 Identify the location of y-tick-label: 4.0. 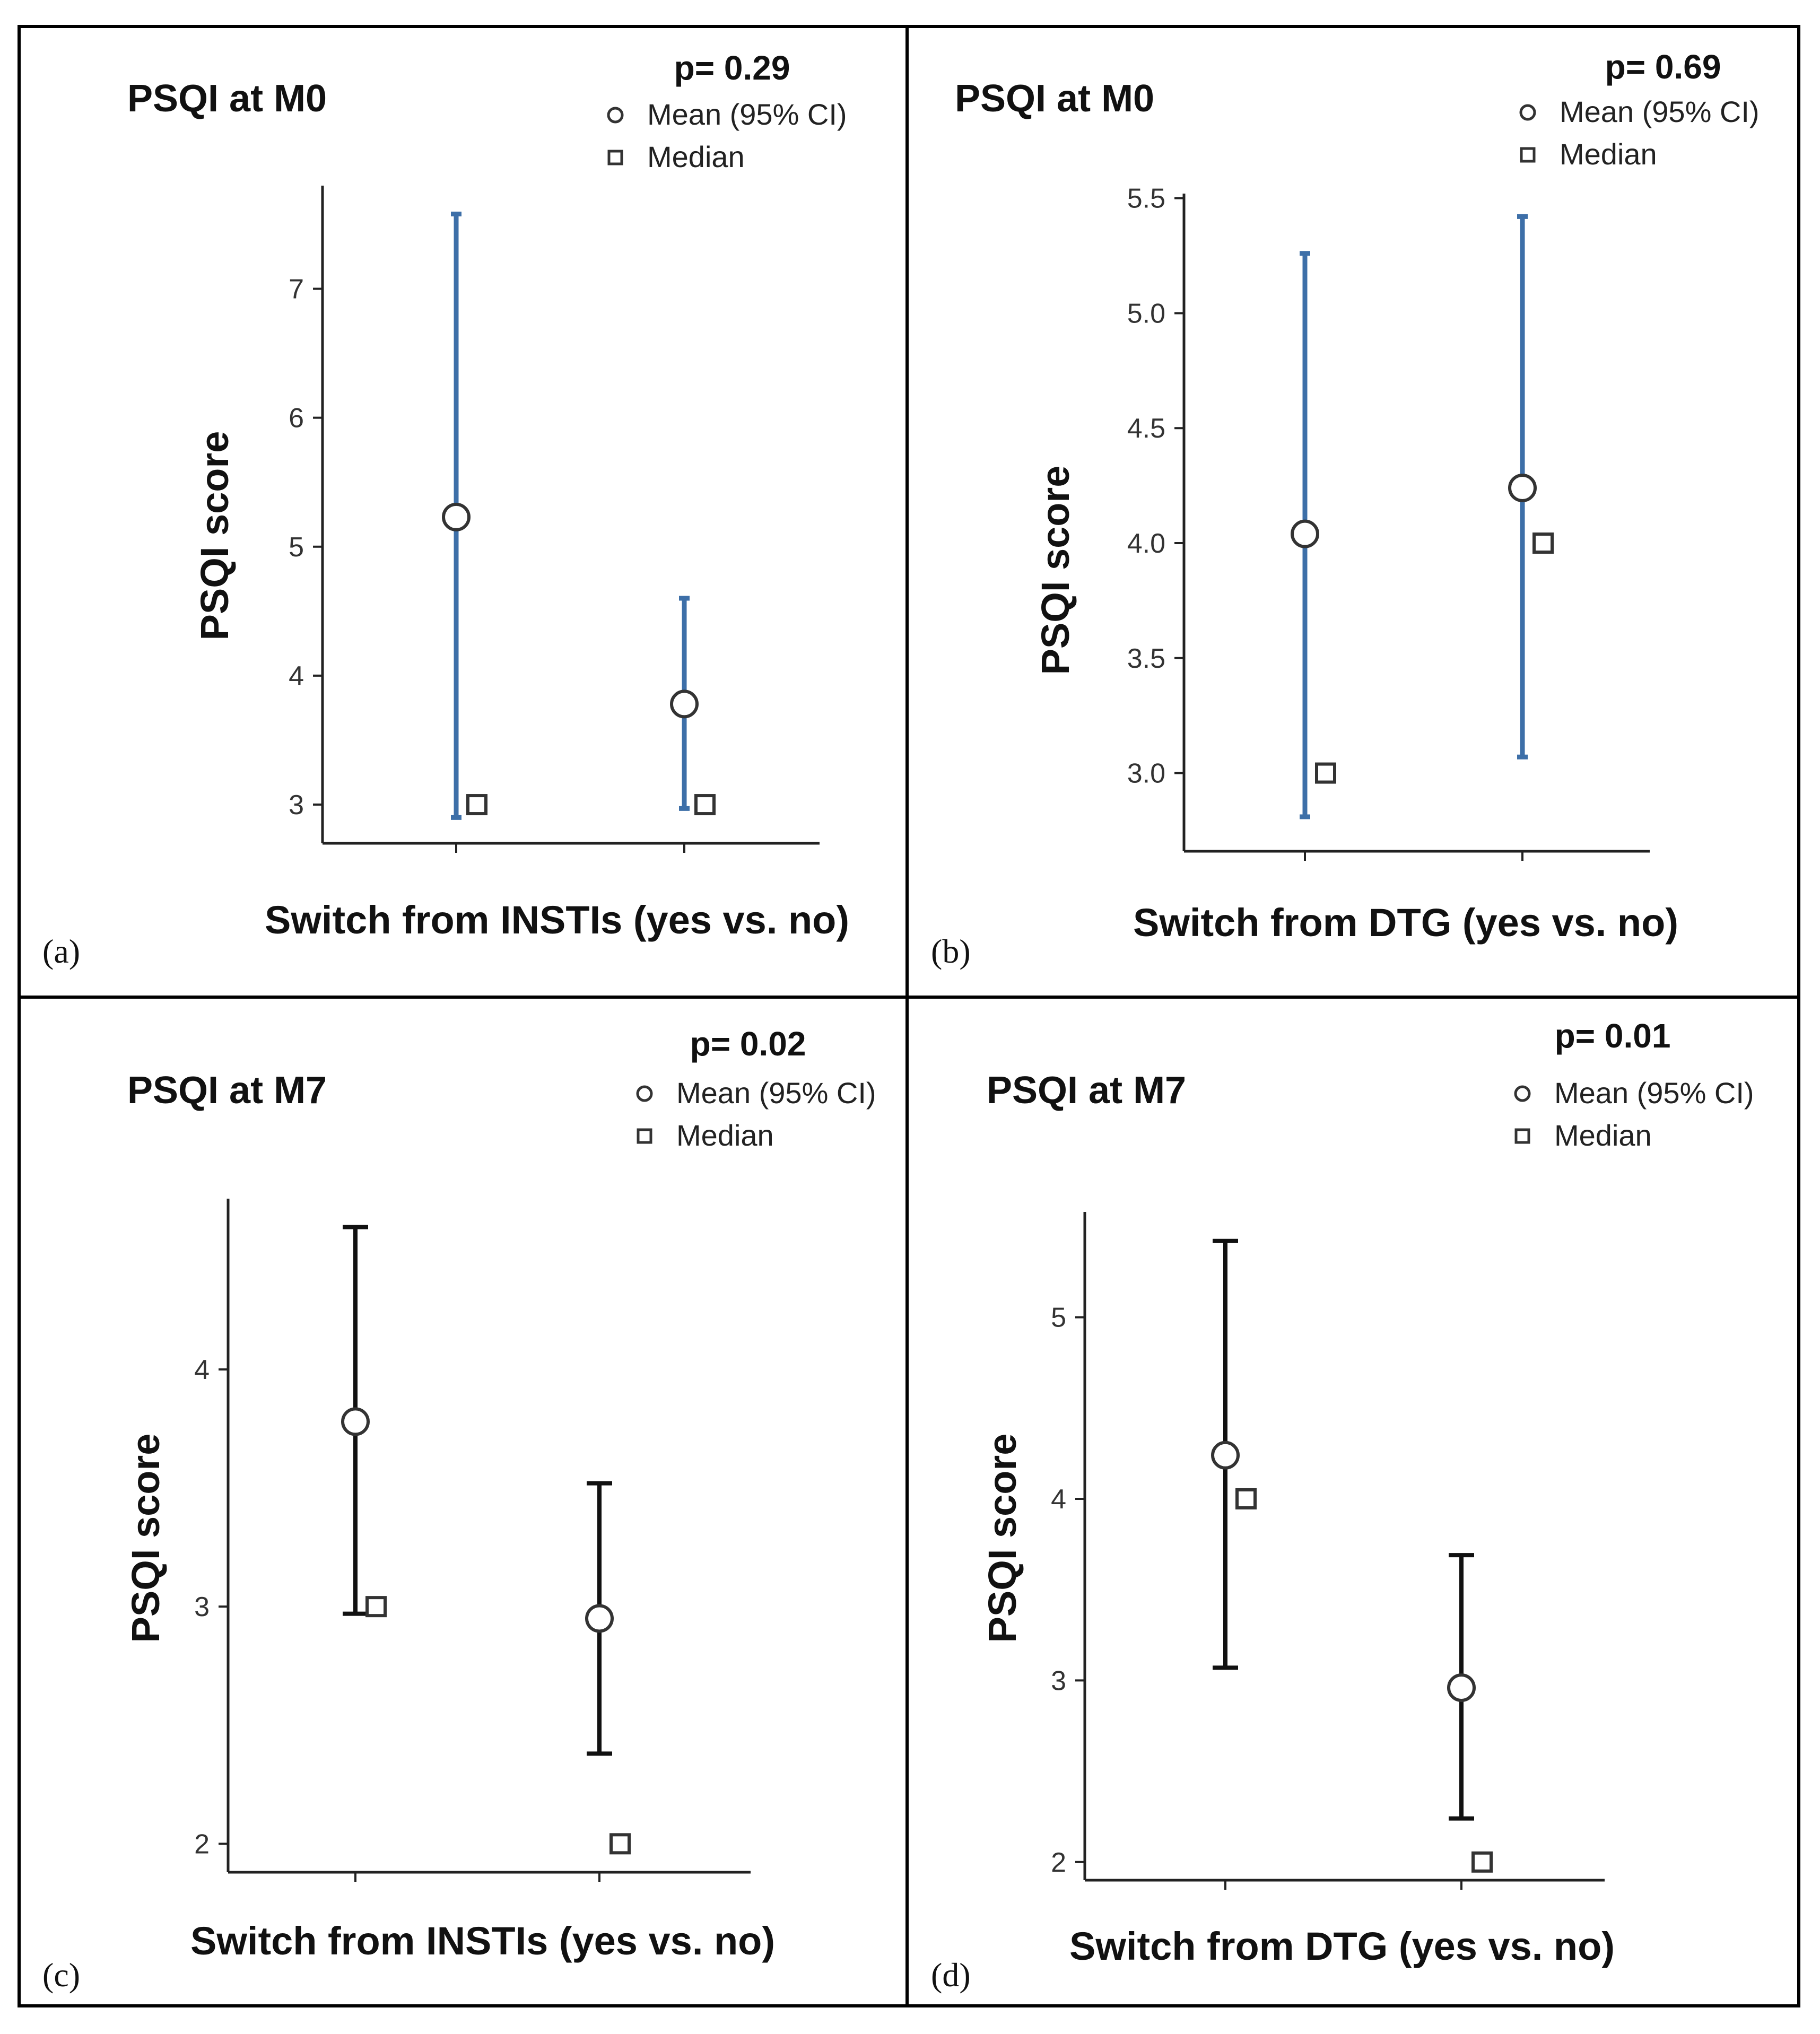
(1146, 543).